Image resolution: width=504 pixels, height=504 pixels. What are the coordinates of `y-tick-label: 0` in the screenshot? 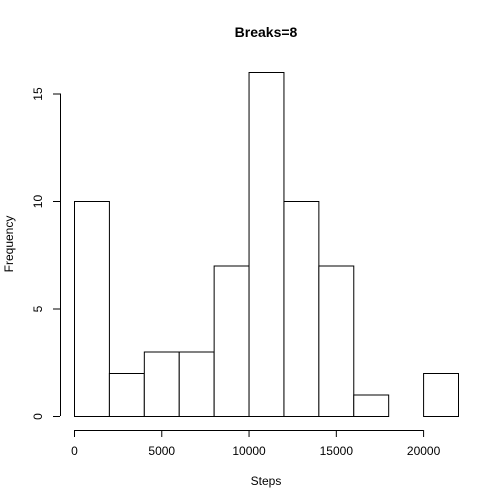 It's located at (38, 416).